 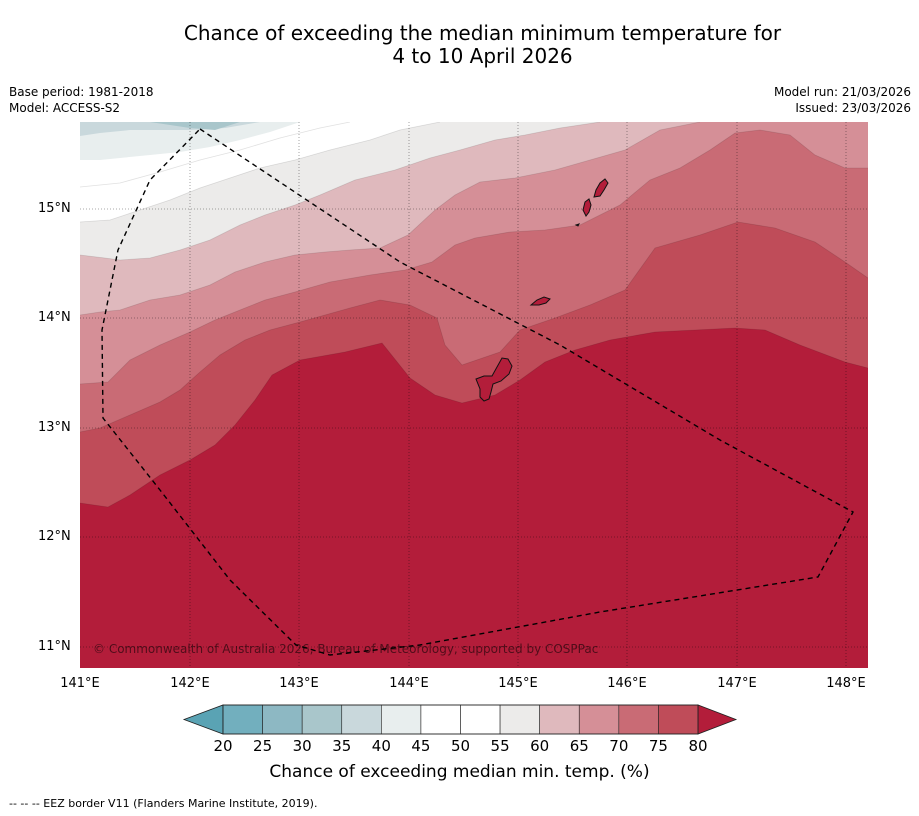 What do you see at coordinates (409, 683) in the screenshot?
I see `lon-label: 144°E` at bounding box center [409, 683].